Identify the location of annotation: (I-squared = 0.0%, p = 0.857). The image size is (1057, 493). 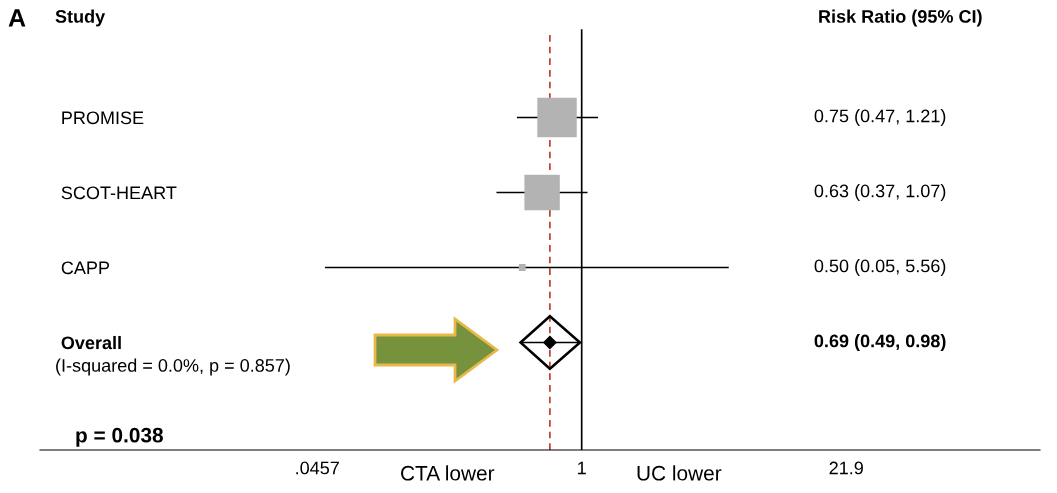
(173, 367).